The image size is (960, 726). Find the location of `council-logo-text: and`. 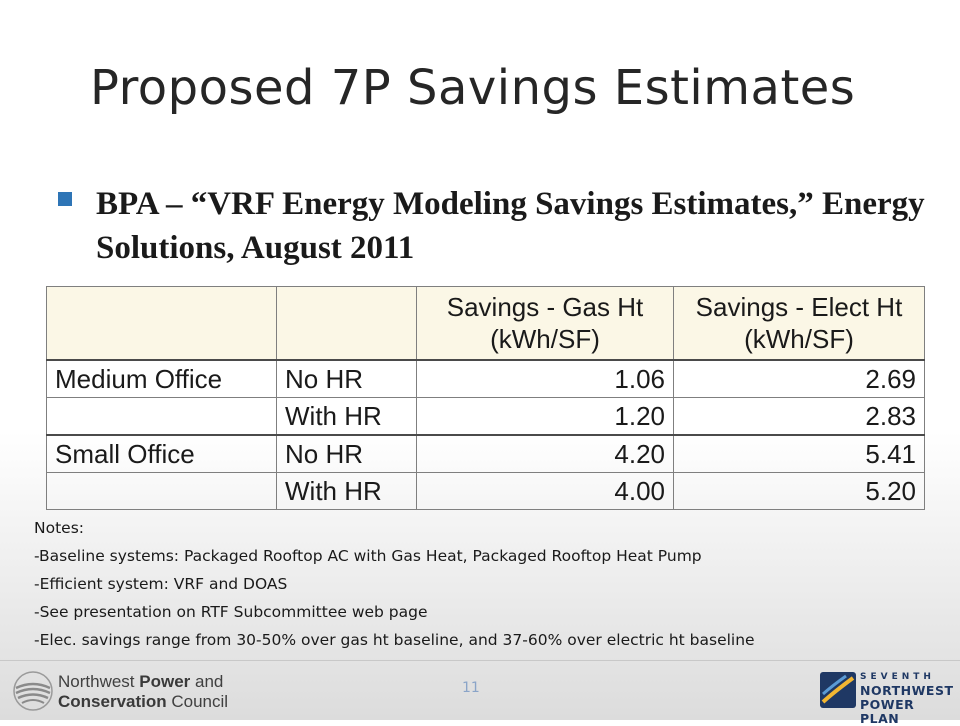

council-logo-text: and is located at coordinates (207, 681).